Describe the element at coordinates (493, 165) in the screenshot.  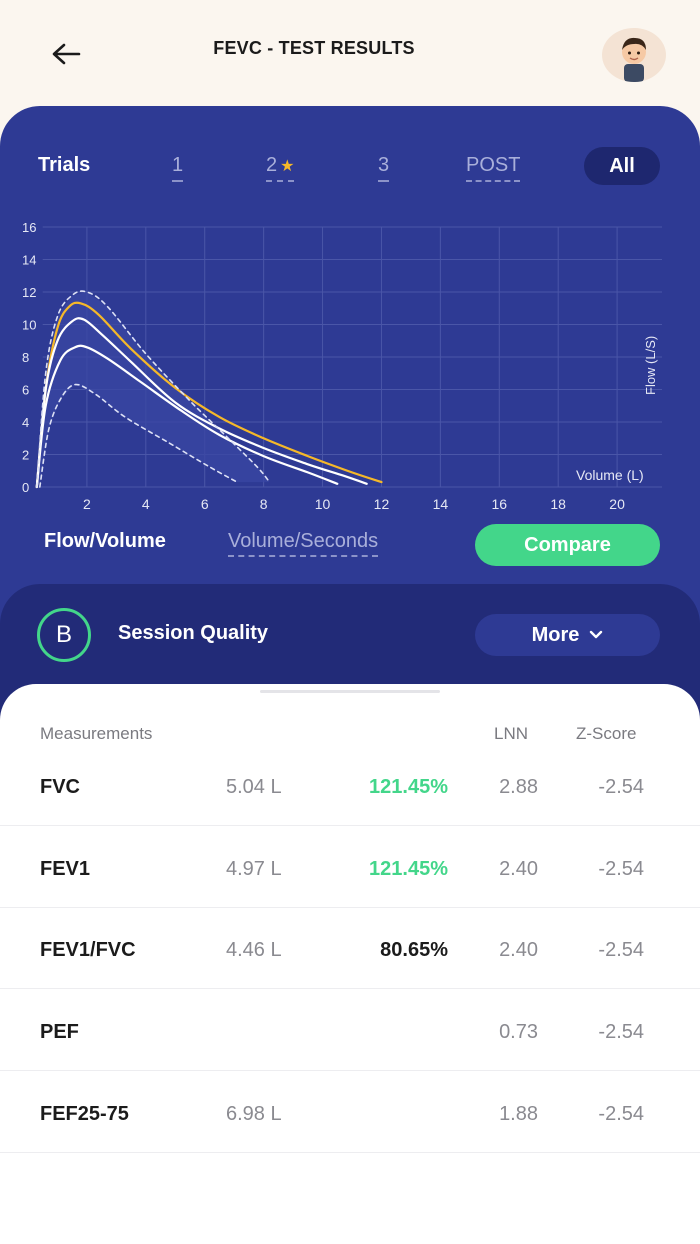
I see `trial-tab-label: POST` at that location.